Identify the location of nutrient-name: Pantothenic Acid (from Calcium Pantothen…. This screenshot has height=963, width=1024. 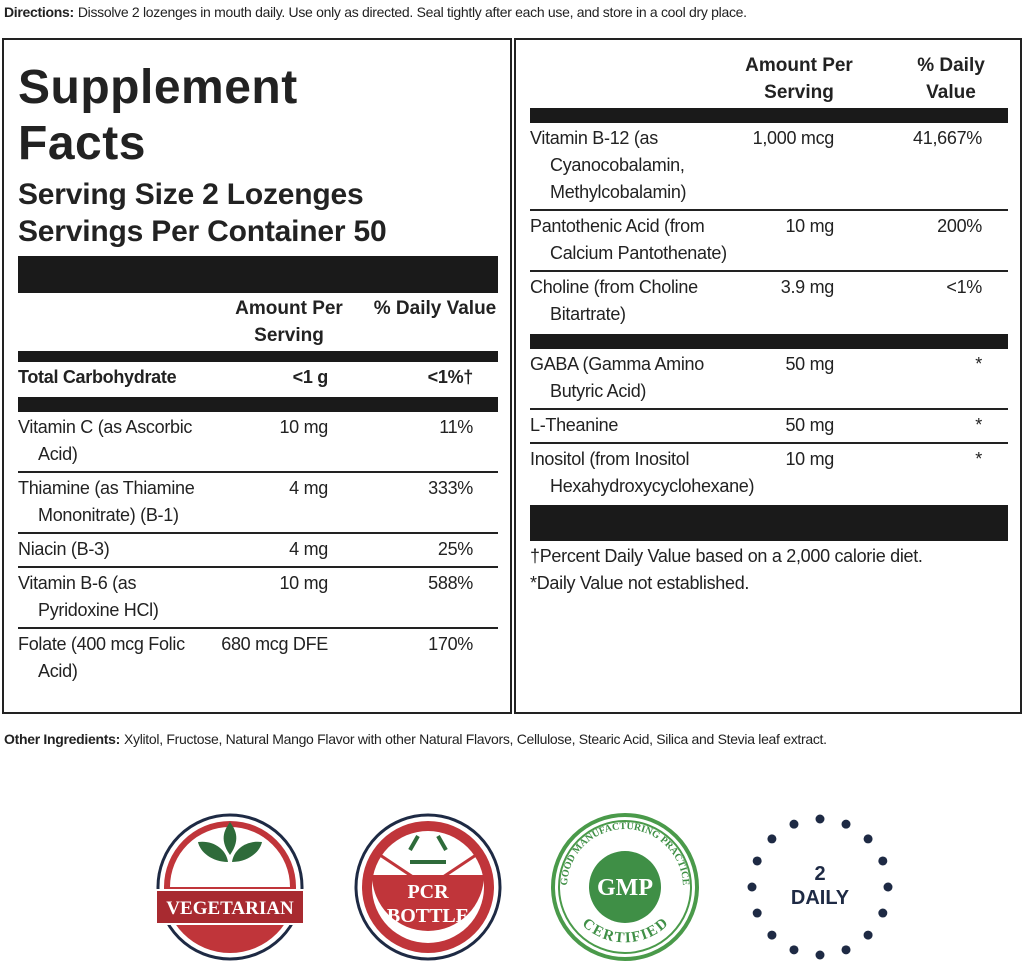
(628, 239).